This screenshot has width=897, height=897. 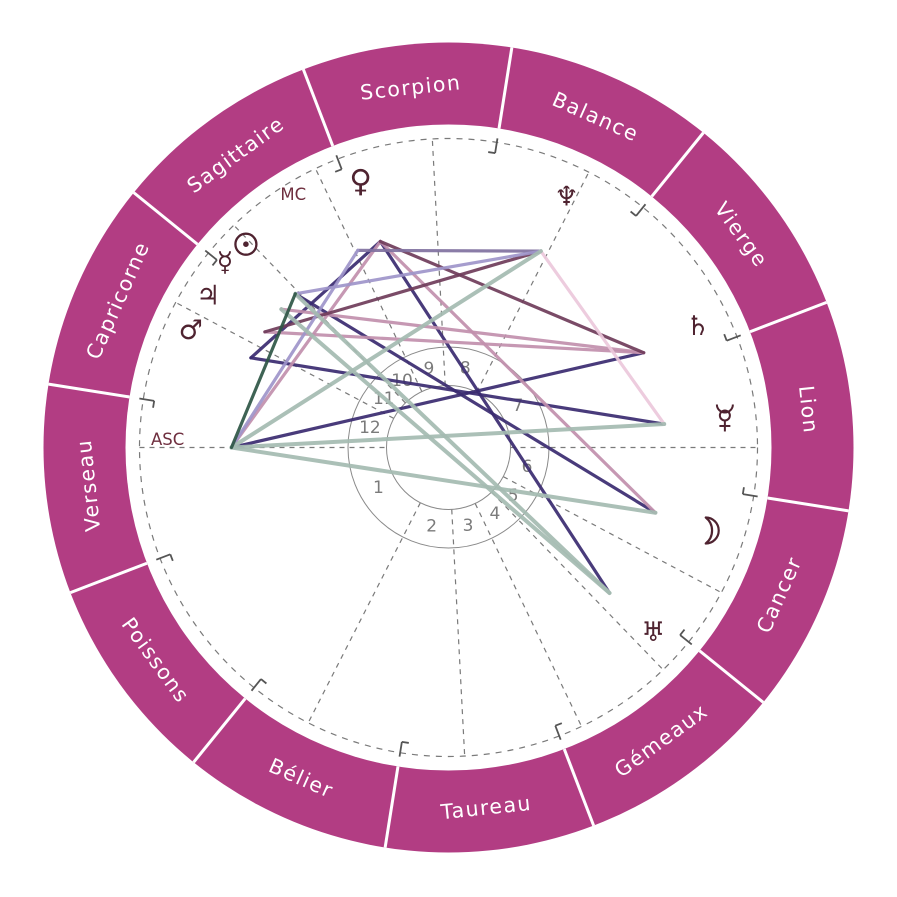 What do you see at coordinates (208, 296) in the screenshot?
I see `planet-symbol-jupiter-icon: ♃` at bounding box center [208, 296].